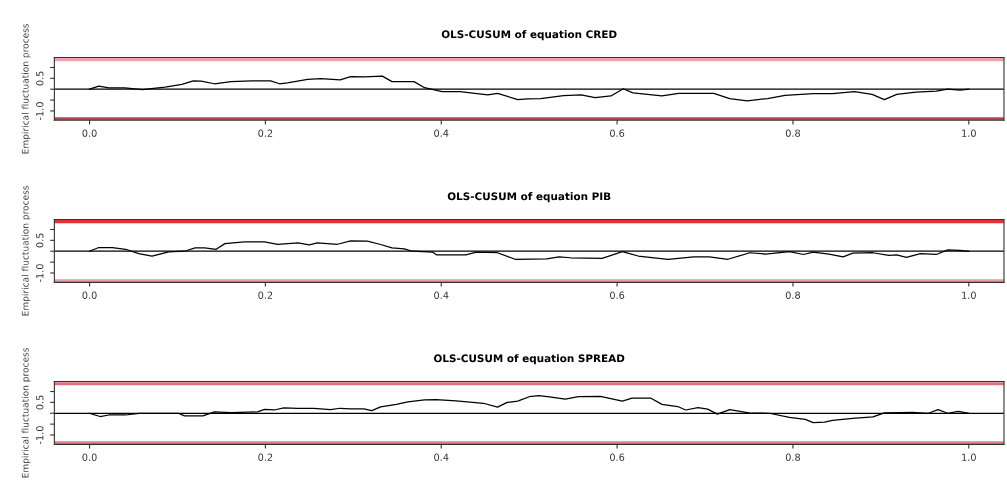  Describe the element at coordinates (529, 359) in the screenshot. I see `chart-title: OLS-CUSUM of equation SPREAD` at that location.